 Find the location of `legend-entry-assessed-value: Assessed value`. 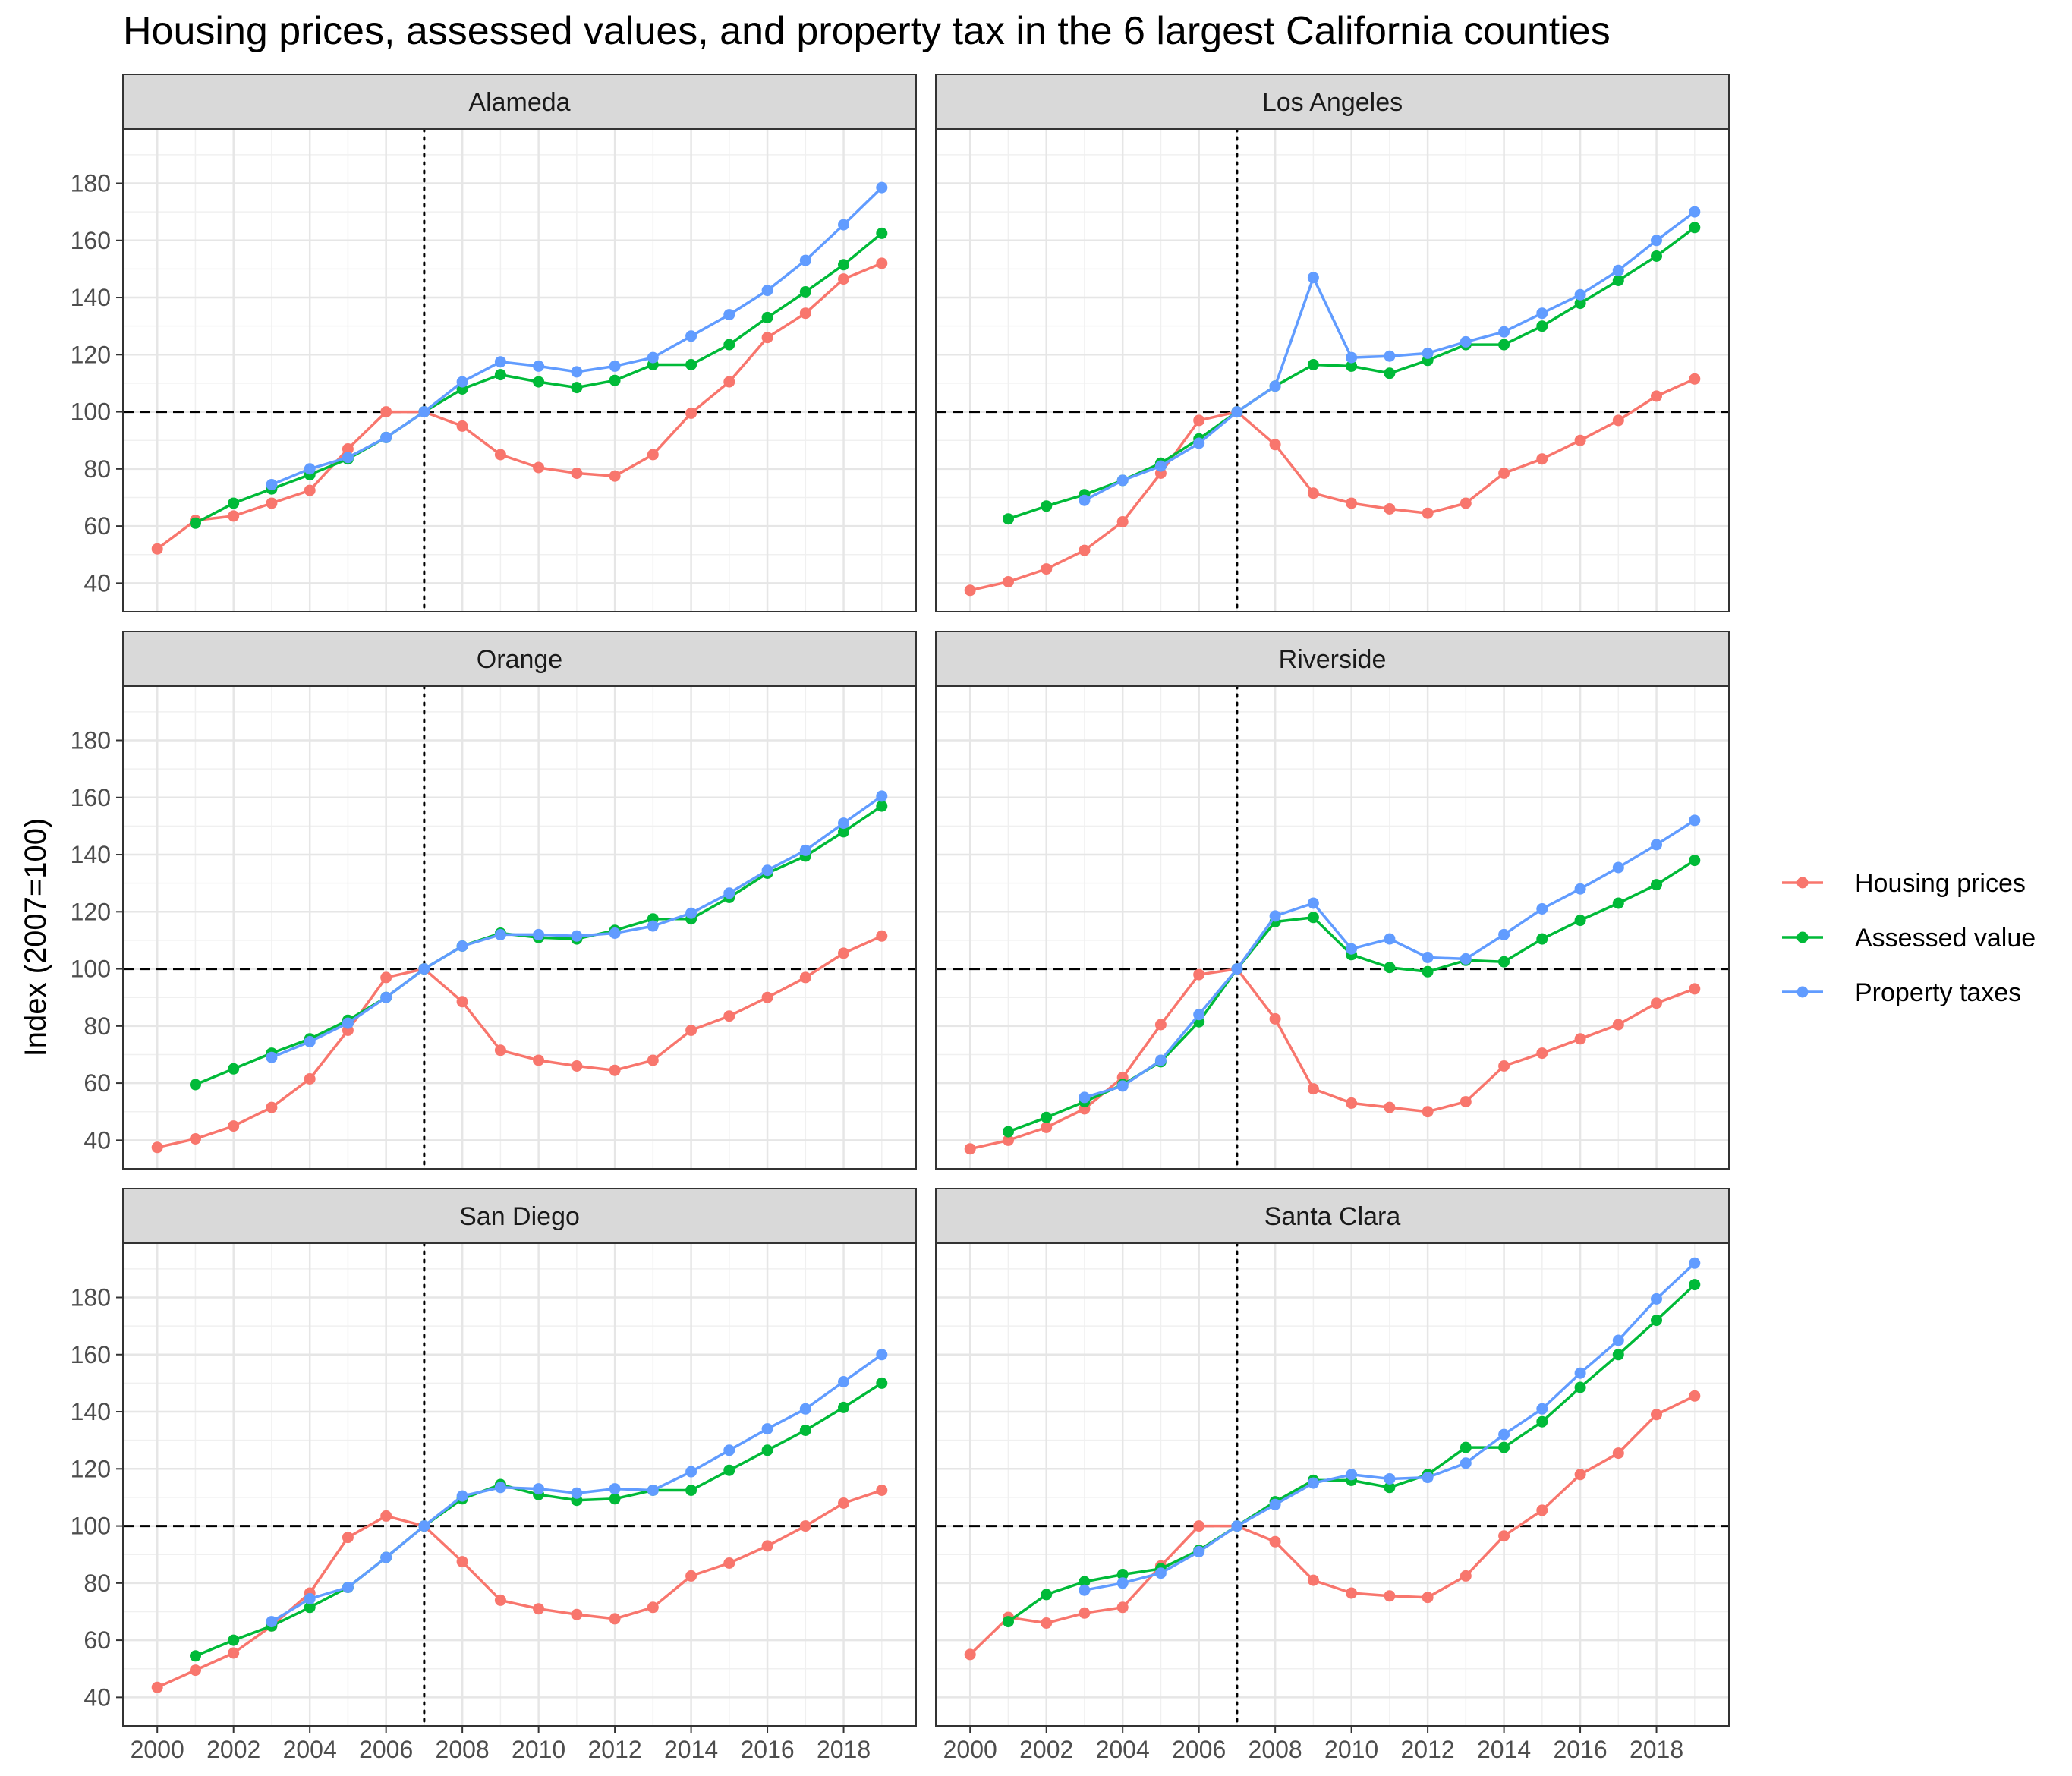

legend-entry-assessed-value: Assessed value is located at coordinates (1909, 938).